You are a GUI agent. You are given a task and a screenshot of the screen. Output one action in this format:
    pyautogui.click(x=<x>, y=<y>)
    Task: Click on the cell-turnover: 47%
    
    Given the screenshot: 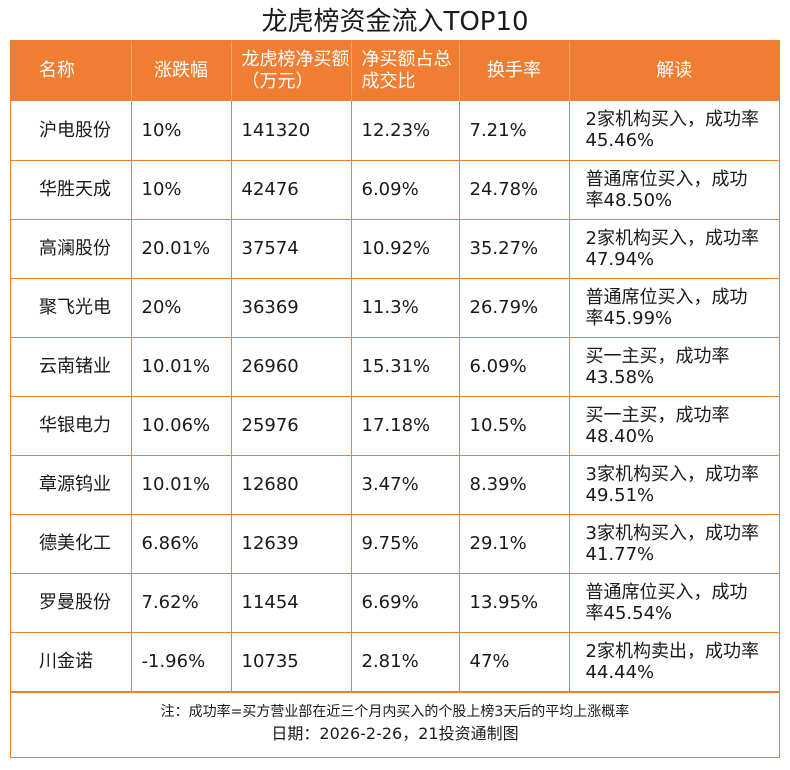 What is the action you would take?
    pyautogui.click(x=514, y=662)
    